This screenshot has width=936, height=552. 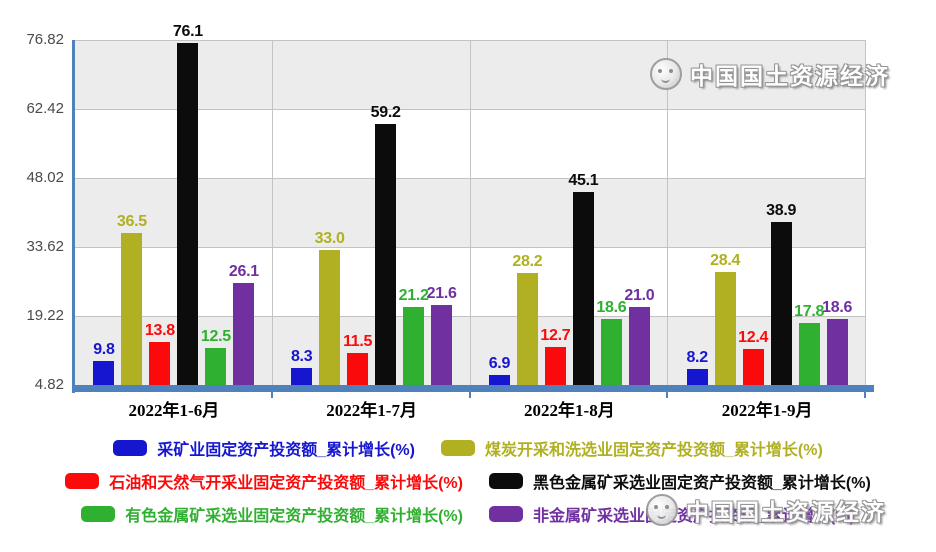 I want to click on bar: 28.4, so click(x=725, y=318).